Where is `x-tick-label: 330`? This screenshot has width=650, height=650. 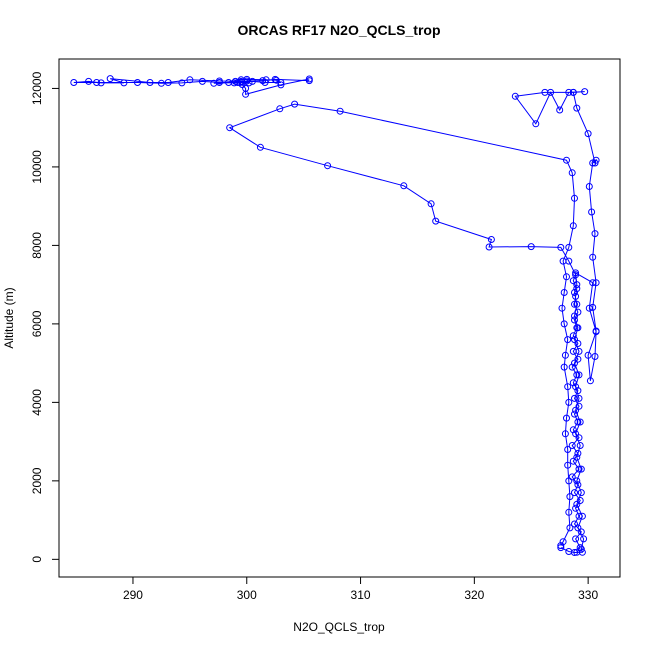
x-tick-label: 330 is located at coordinates (588, 595).